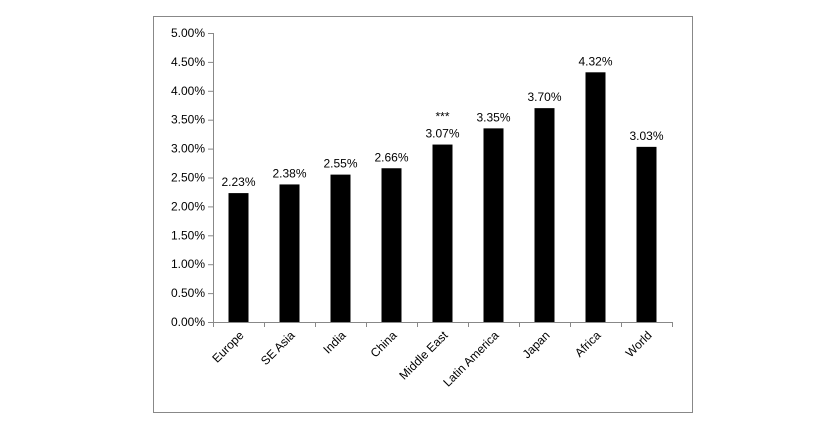  I want to click on y-tick-label: 5.00%, so click(188, 33).